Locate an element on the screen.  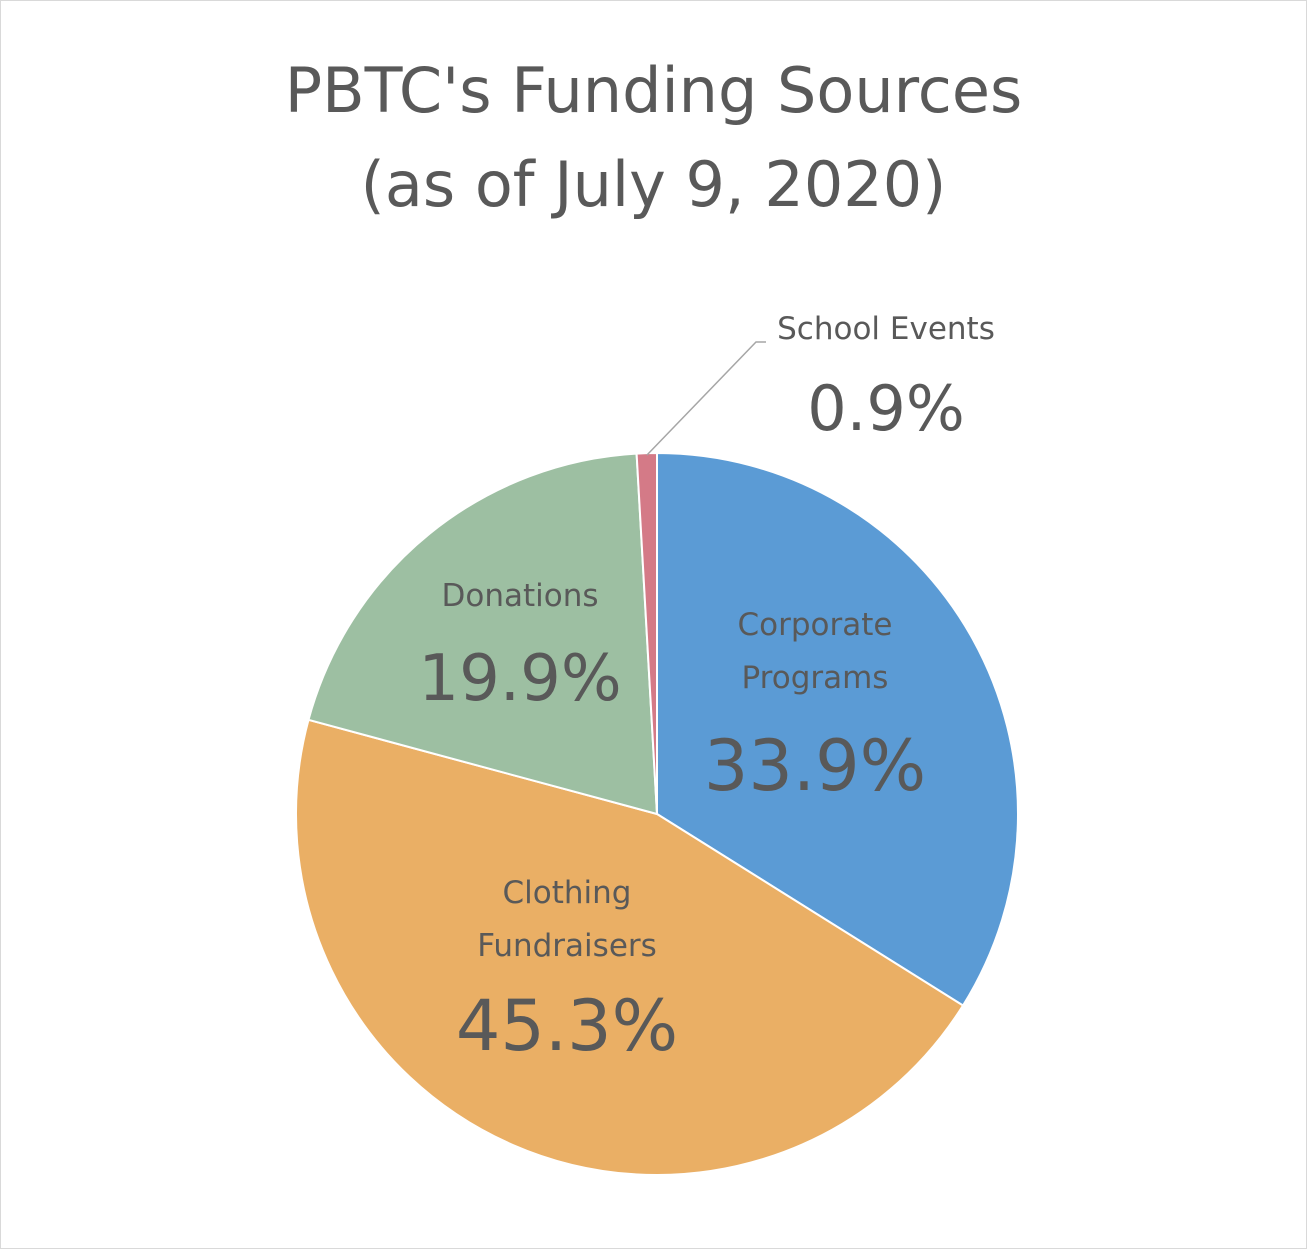
slice-name-label-3-0: School Events is located at coordinates (886, 329).